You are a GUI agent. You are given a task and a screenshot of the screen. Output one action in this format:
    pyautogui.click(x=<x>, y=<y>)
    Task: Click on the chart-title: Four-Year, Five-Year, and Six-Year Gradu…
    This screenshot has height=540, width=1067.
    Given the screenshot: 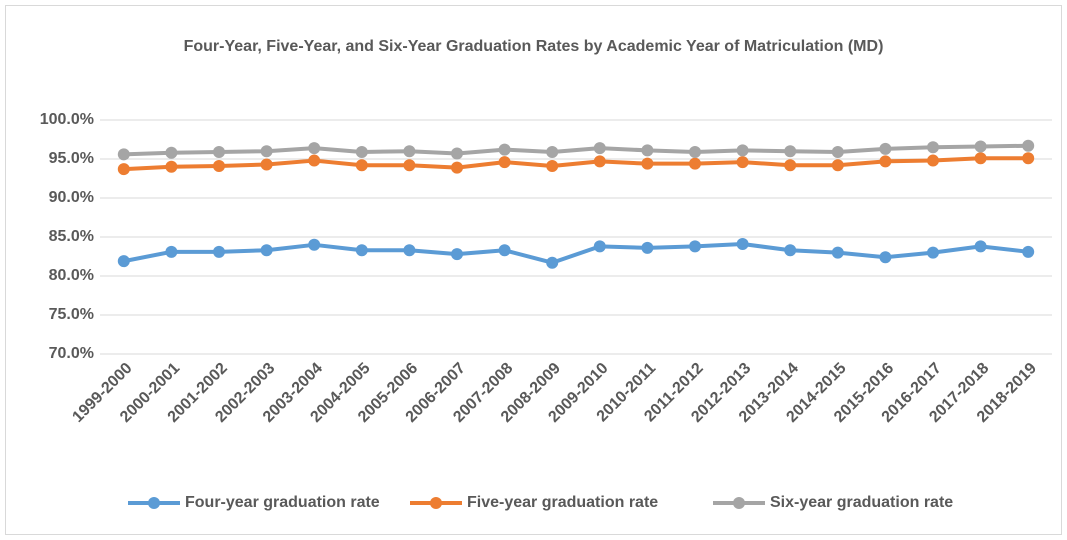 What is the action you would take?
    pyautogui.click(x=533, y=46)
    